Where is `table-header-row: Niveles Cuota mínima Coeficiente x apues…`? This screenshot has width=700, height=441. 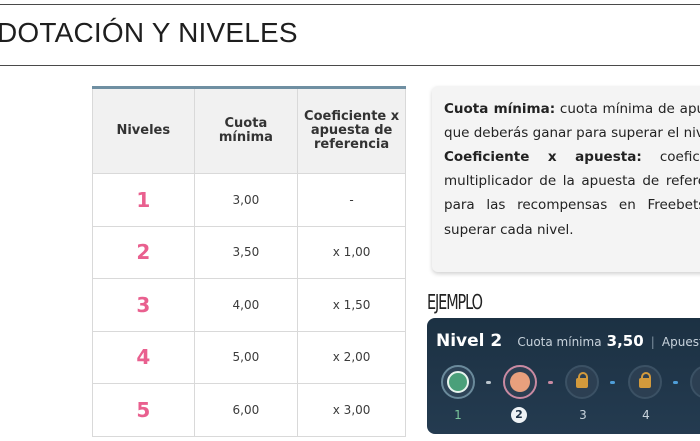 table-header-row: Niveles Cuota mínima Coeficiente x apues… is located at coordinates (249, 130).